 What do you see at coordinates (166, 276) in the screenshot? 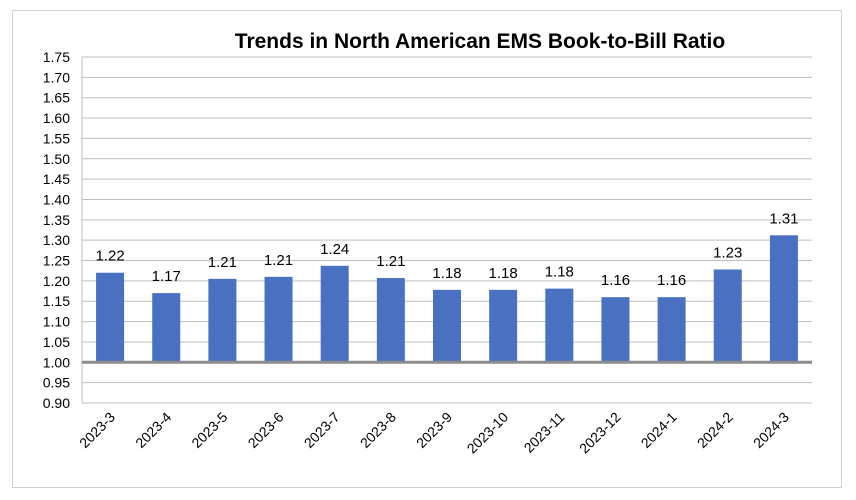
I see `data-label: 1.17` at bounding box center [166, 276].